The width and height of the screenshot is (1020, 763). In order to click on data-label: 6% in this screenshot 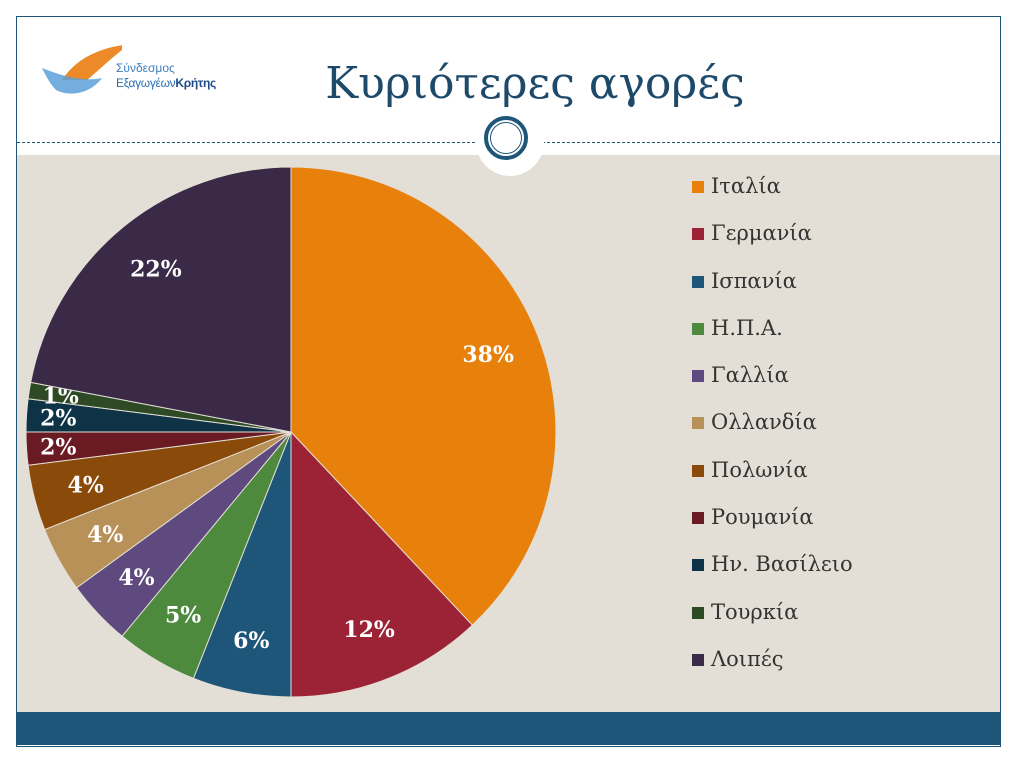, I will do `click(251, 641)`.